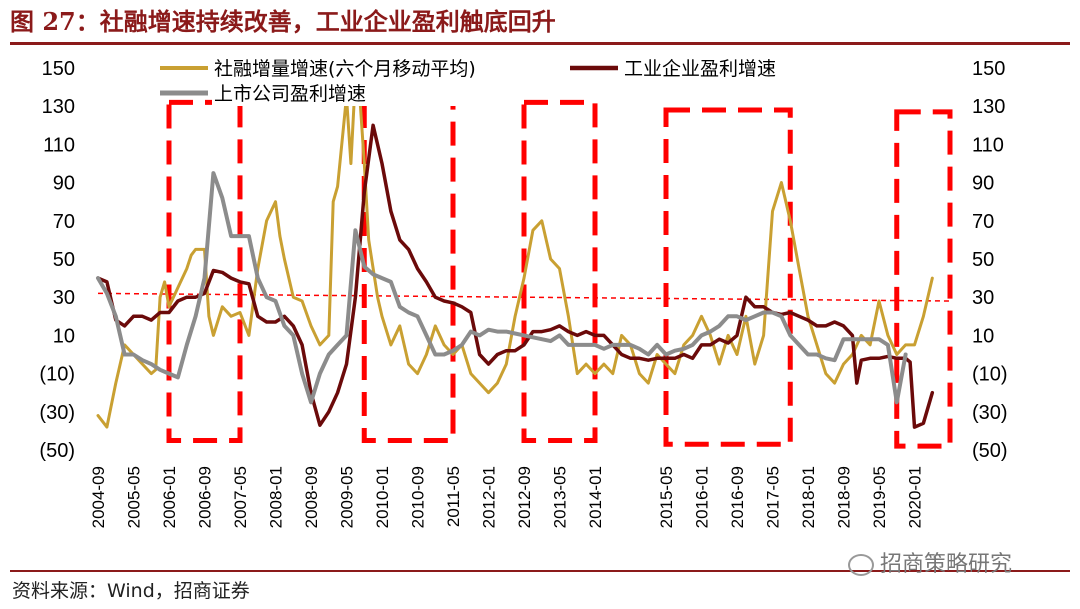  What do you see at coordinates (57, 413) in the screenshot?
I see `y-tick-label-left: (30)` at bounding box center [57, 413].